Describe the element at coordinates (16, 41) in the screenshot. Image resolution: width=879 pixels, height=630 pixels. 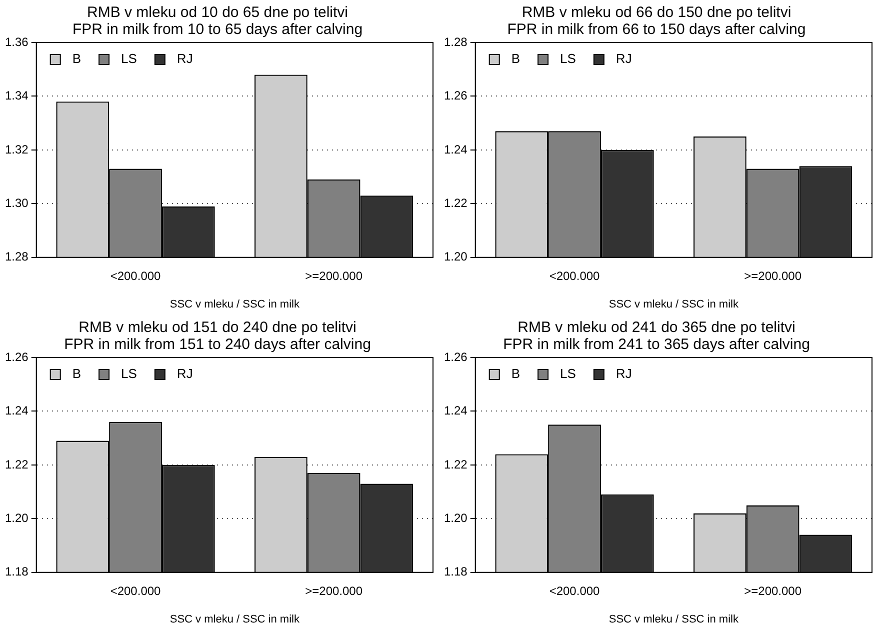
I see `y-tick-label: 1.36` at that location.